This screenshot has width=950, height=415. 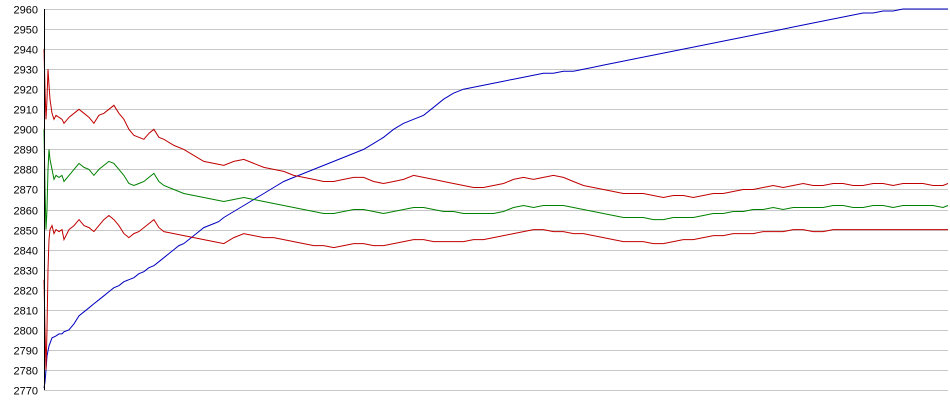 What do you see at coordinates (26, 332) in the screenshot?
I see `y-tick-label: 2800` at bounding box center [26, 332].